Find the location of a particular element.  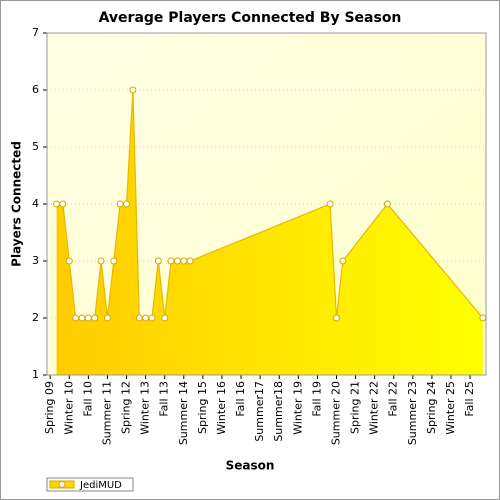

x-tick-label: Fall 16 is located at coordinates (240, 399).